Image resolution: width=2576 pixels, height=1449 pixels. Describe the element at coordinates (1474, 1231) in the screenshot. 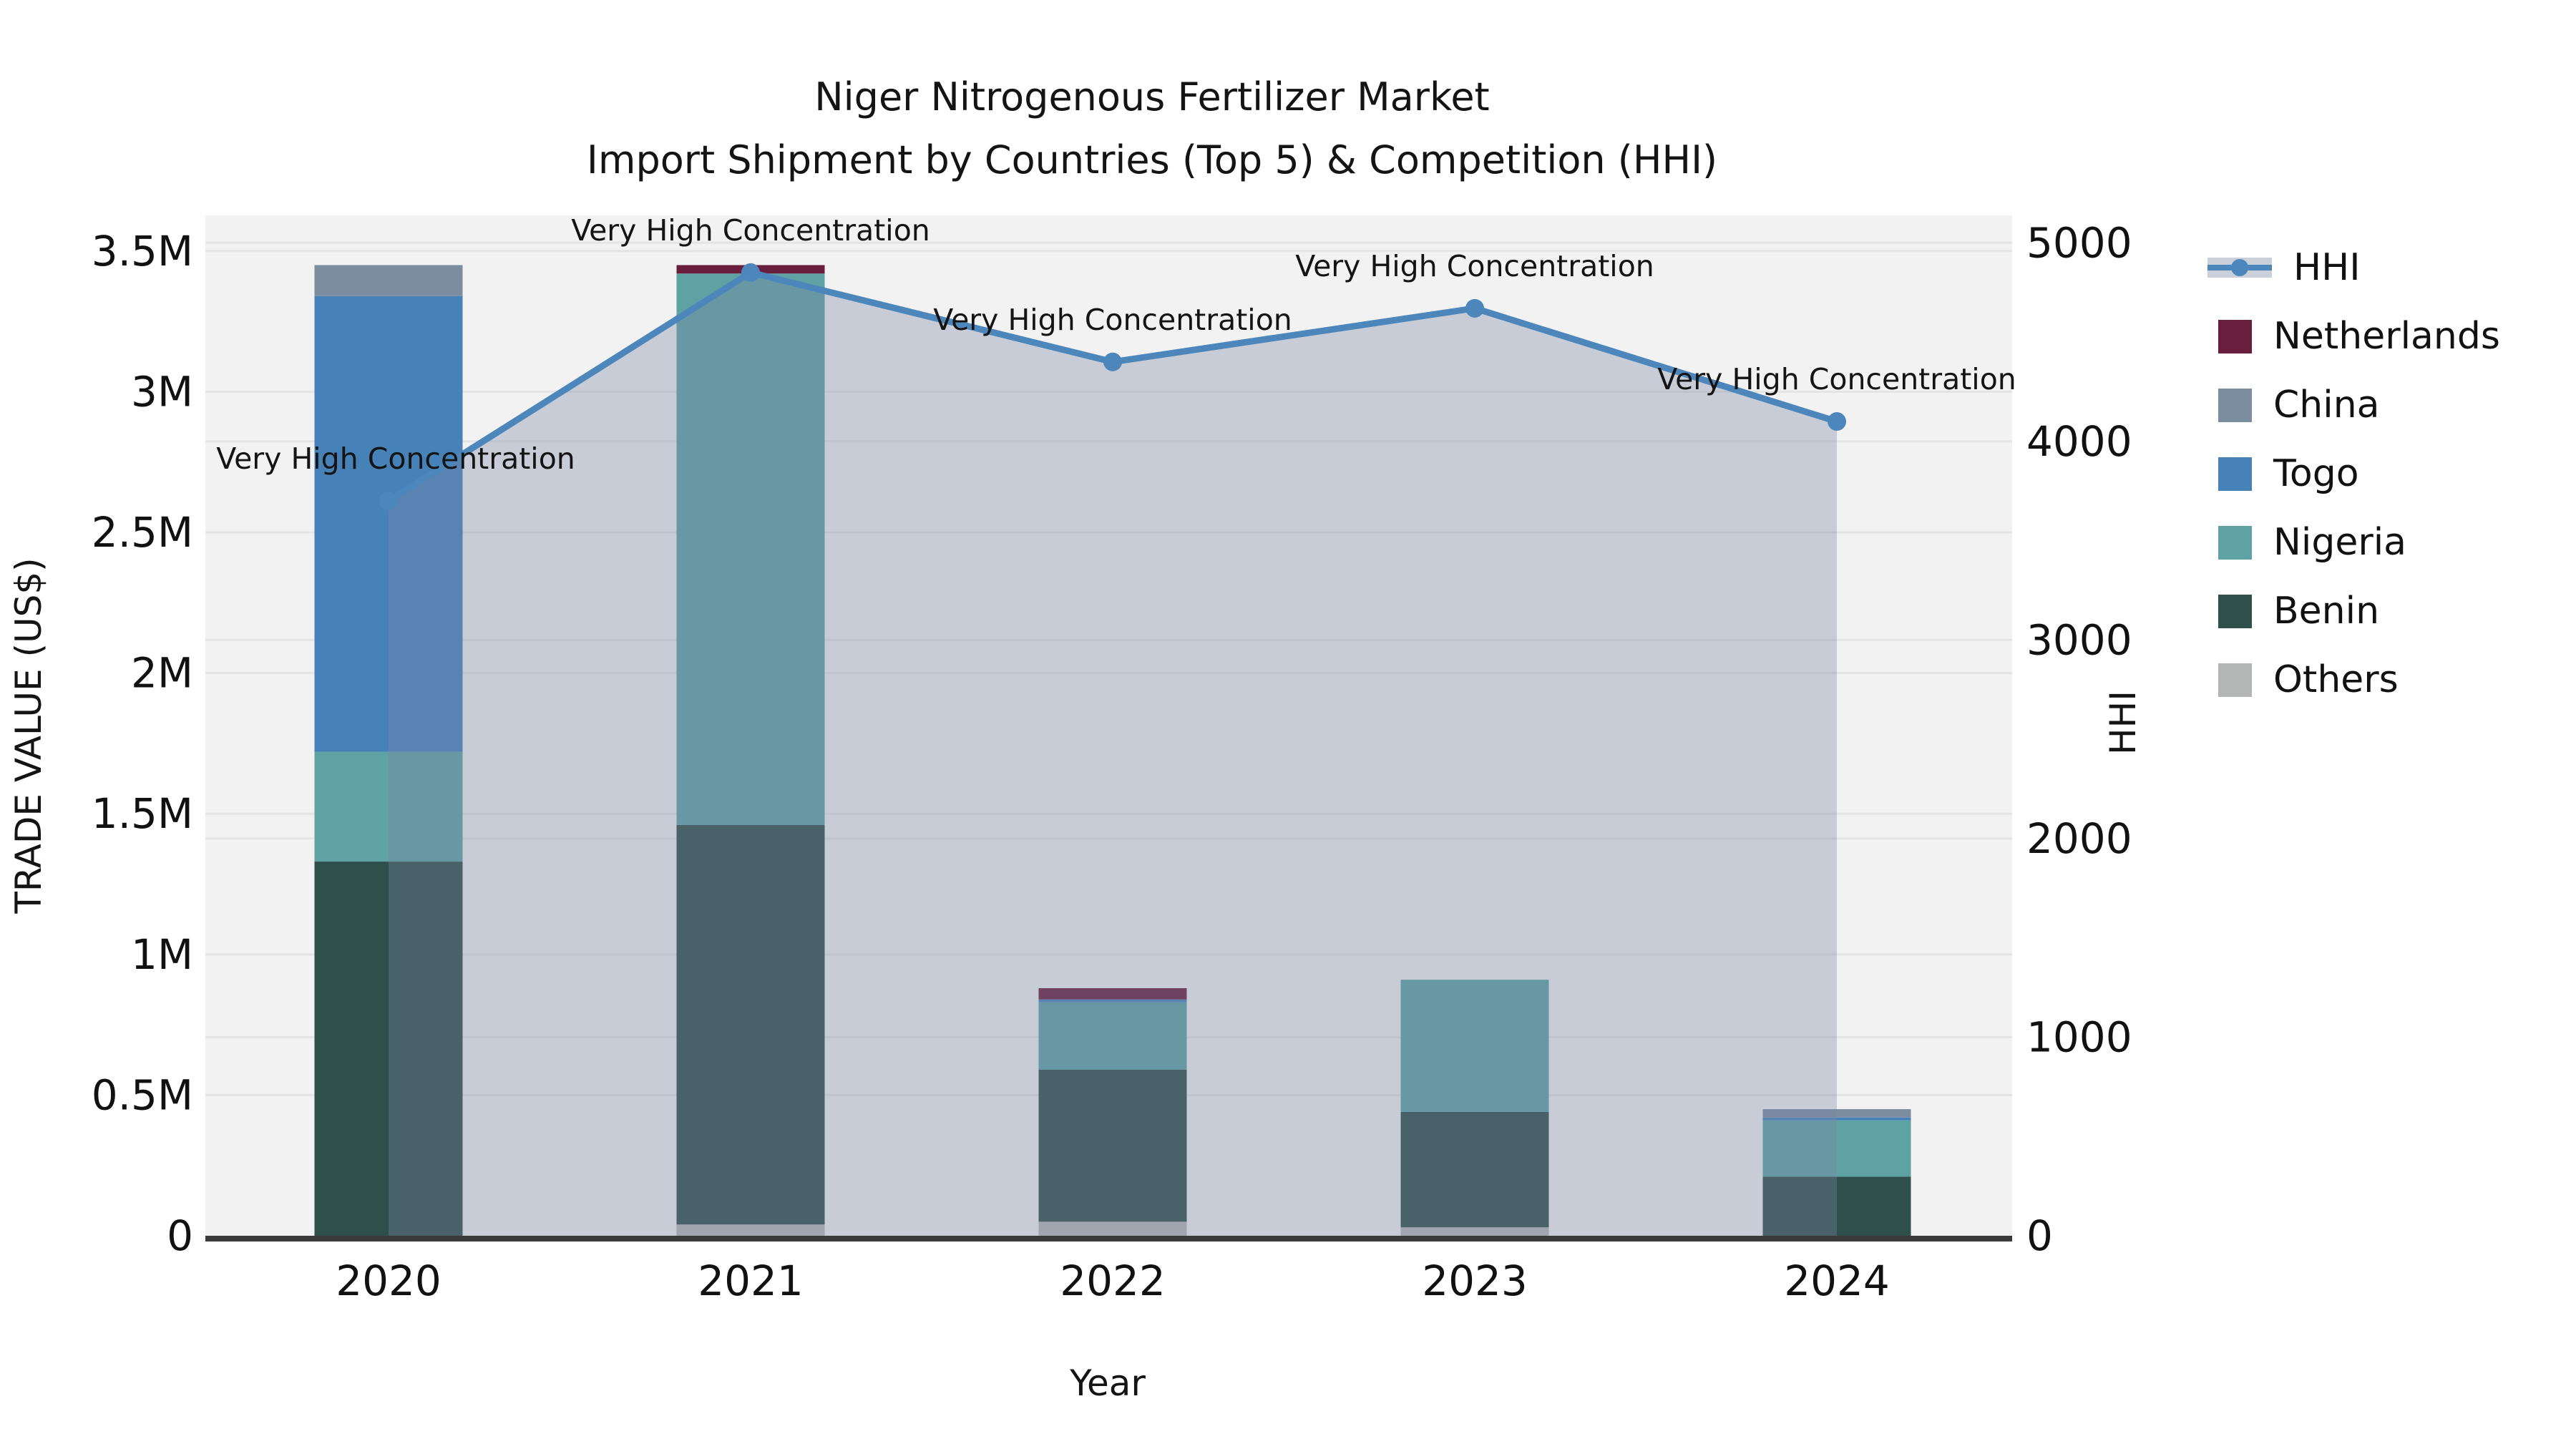

I see `bar-segment-others-2023` at that location.